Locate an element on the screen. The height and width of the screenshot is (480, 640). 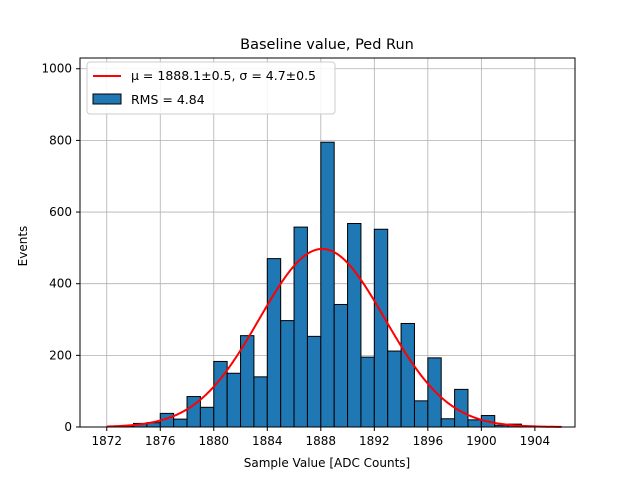
x-tick-label: 1880 is located at coordinates (214, 441).